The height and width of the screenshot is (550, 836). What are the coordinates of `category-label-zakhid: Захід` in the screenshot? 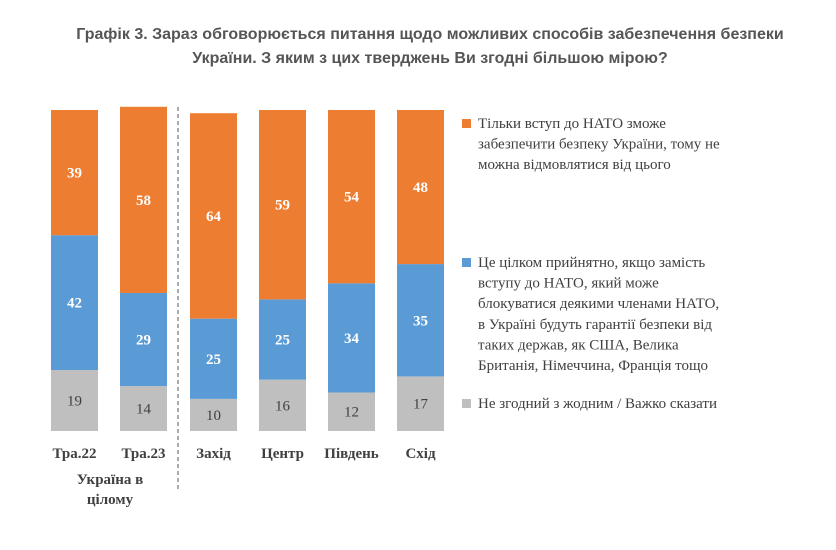 It's located at (213, 454).